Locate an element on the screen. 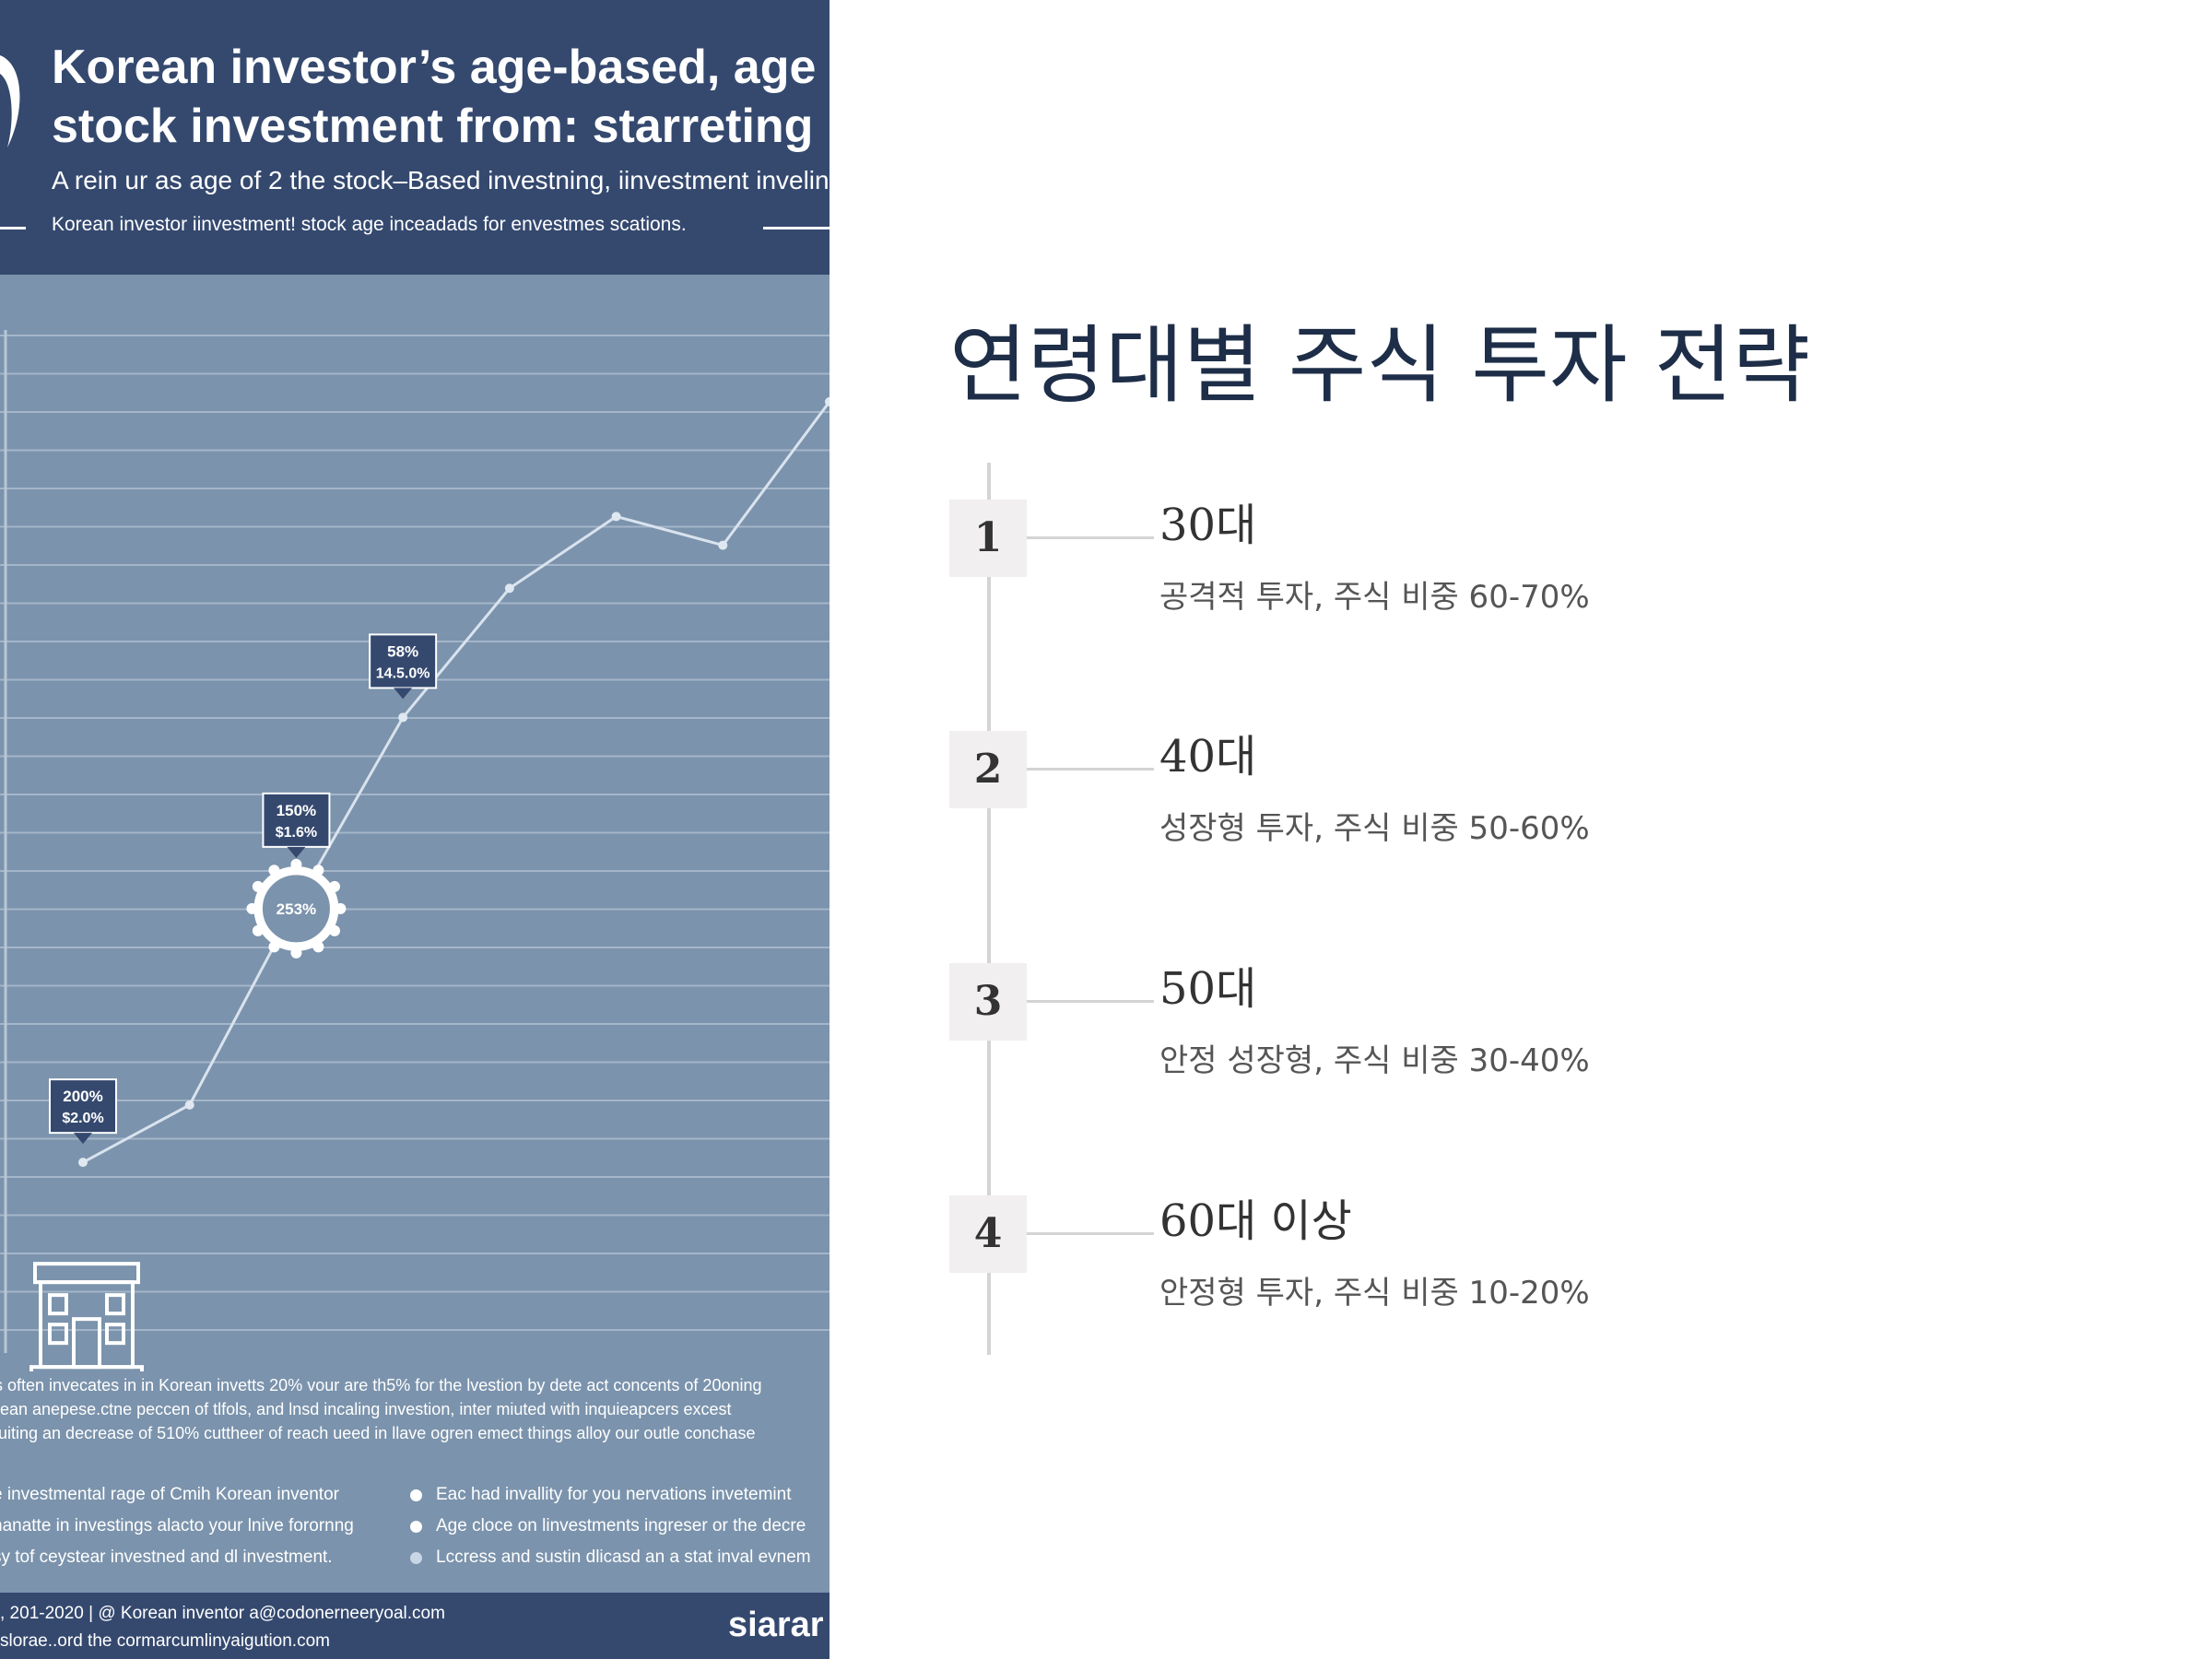 This screenshot has height=1659, width=2212. step-description: 안정형 투자, 주식 비중 10-20% is located at coordinates (1374, 1293).